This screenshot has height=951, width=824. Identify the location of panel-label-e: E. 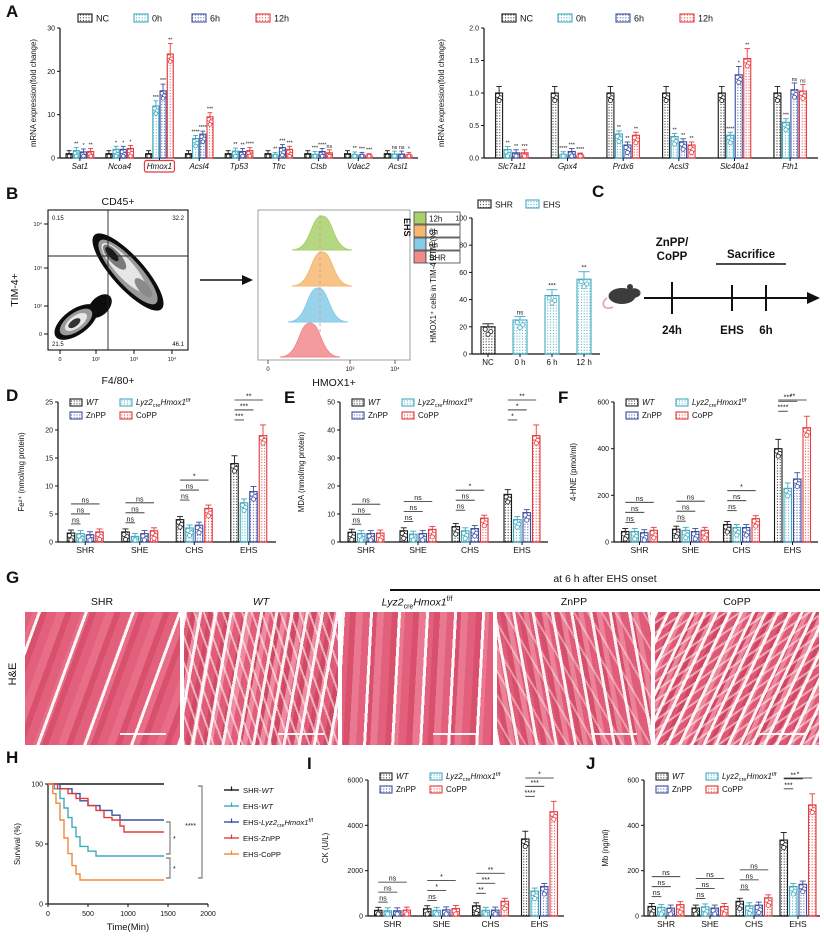
(290, 397).